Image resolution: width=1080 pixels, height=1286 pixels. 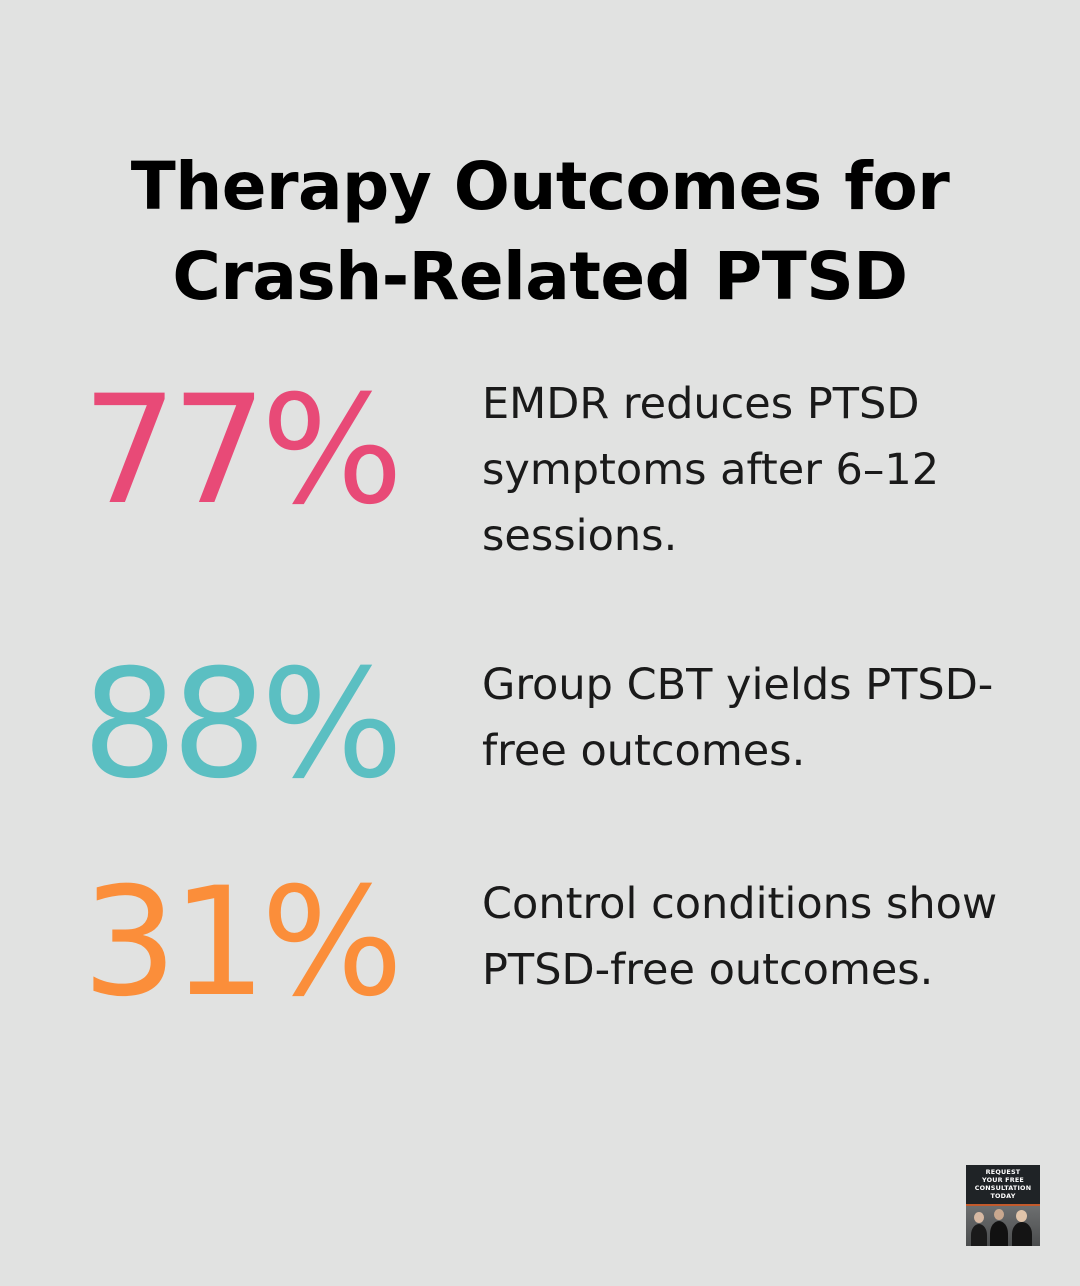 What do you see at coordinates (242, 451) in the screenshot?
I see `stat-value: 77%` at bounding box center [242, 451].